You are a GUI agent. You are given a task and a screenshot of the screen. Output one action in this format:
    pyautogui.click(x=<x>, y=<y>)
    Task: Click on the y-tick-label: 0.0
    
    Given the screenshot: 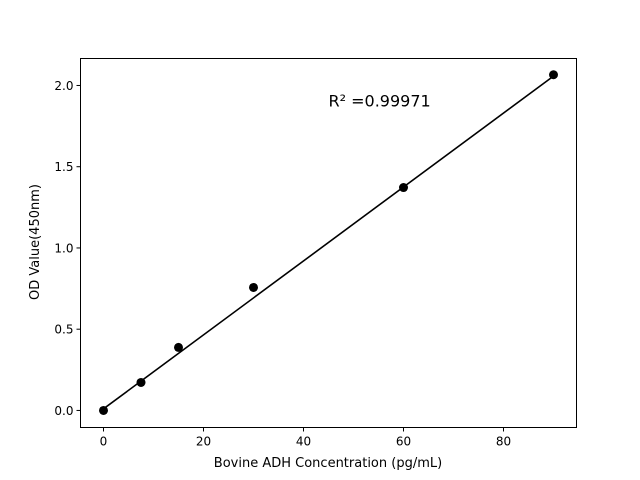 What is the action you would take?
    pyautogui.click(x=63, y=411)
    